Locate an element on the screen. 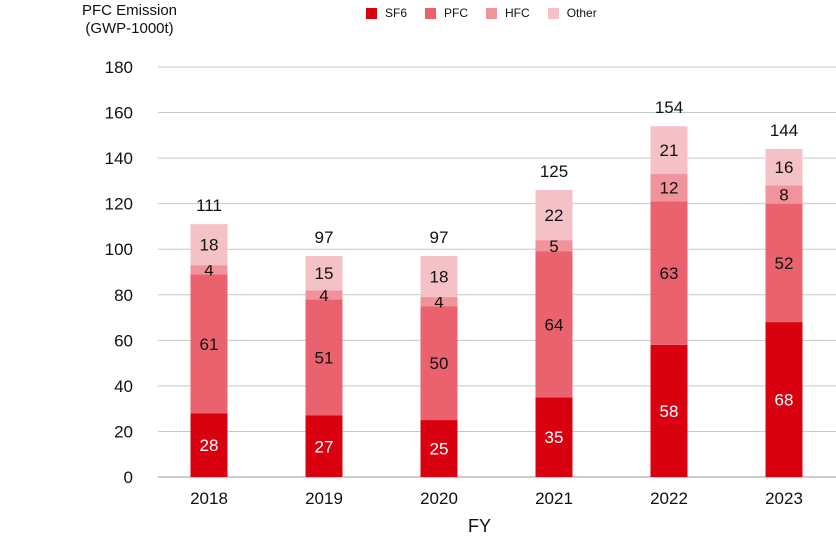  data-label-pfc-2021: 64 is located at coordinates (554, 324).